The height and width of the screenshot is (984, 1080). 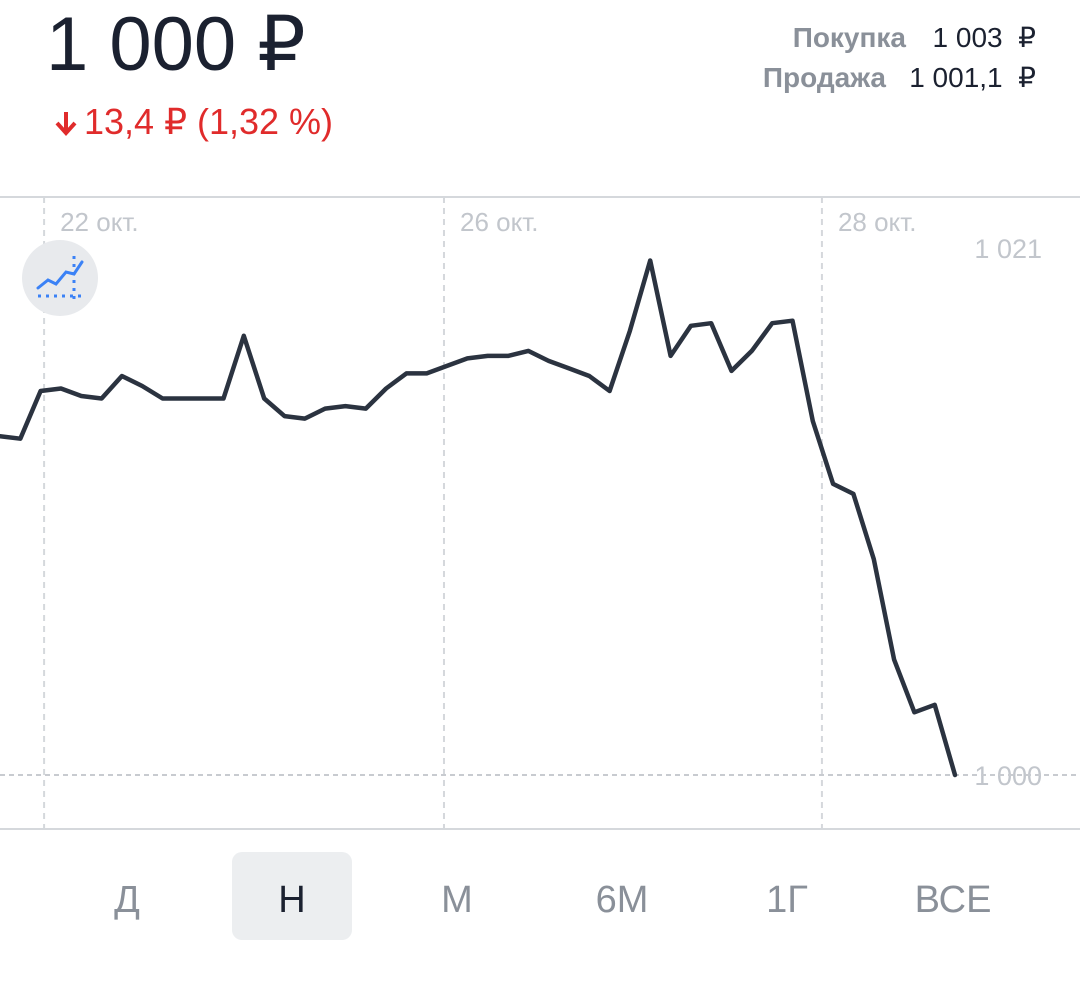 I want to click on tab-label: Н, so click(x=291, y=900).